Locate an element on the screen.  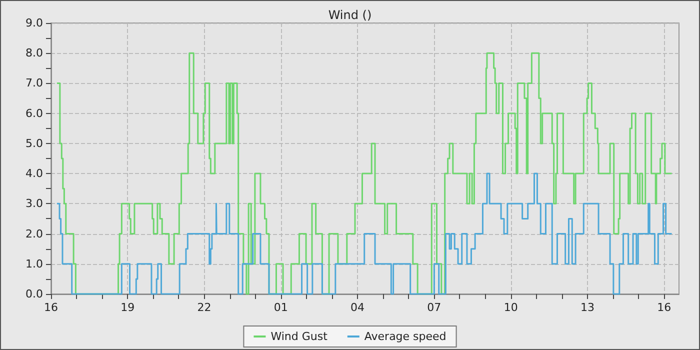
x-tick-label: 07 is located at coordinates (434, 307).